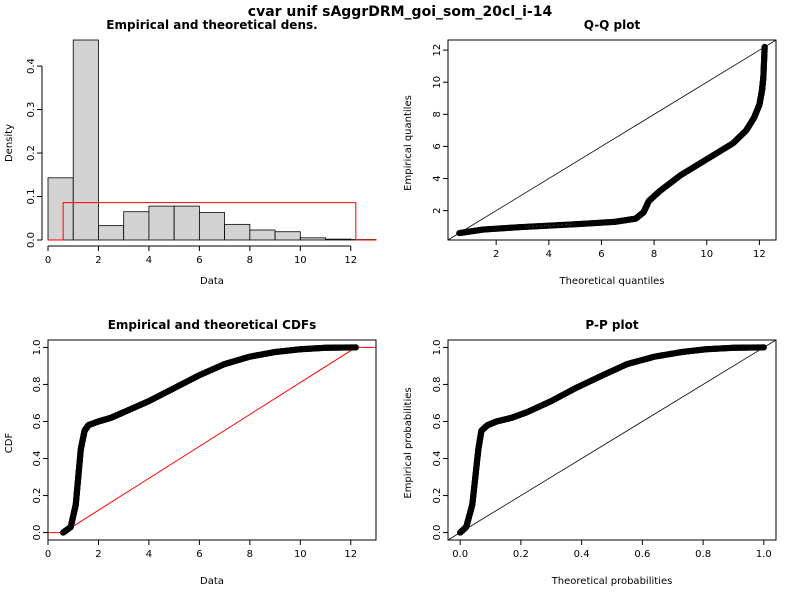  I want to click on density-theoretical-line, so click(212, 221).